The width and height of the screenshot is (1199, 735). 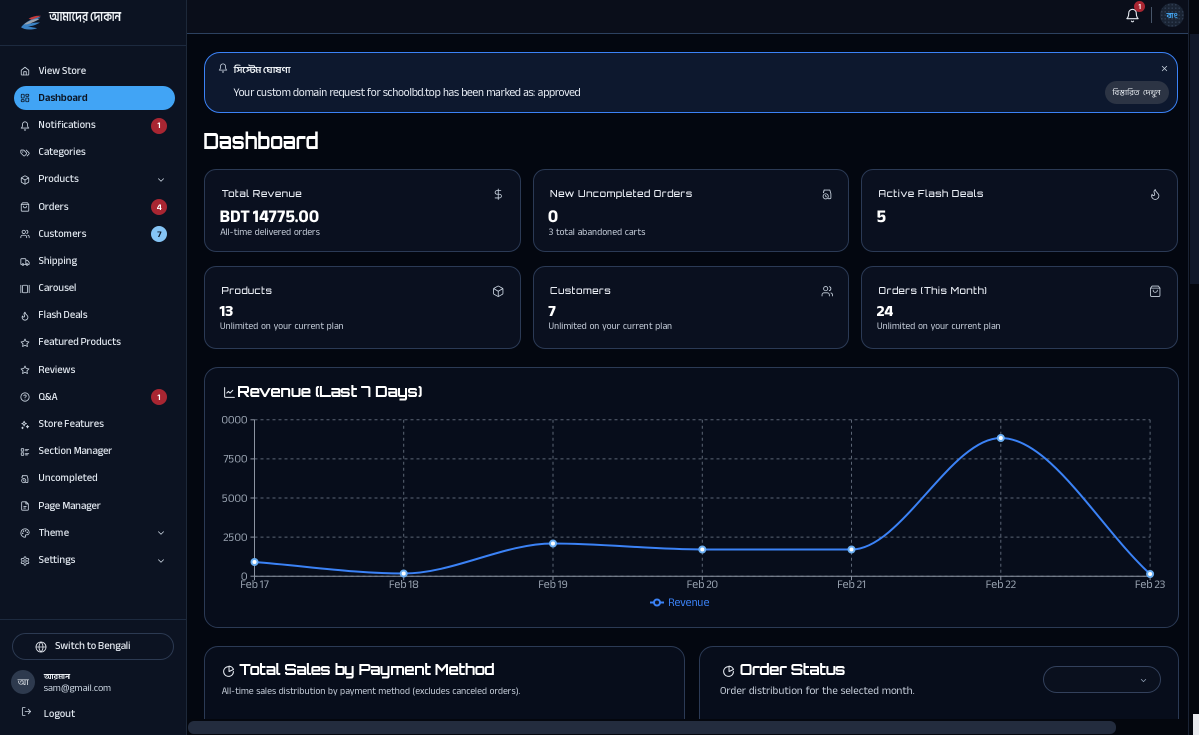 What do you see at coordinates (243, 577) in the screenshot?
I see `svg-text: 0` at bounding box center [243, 577].